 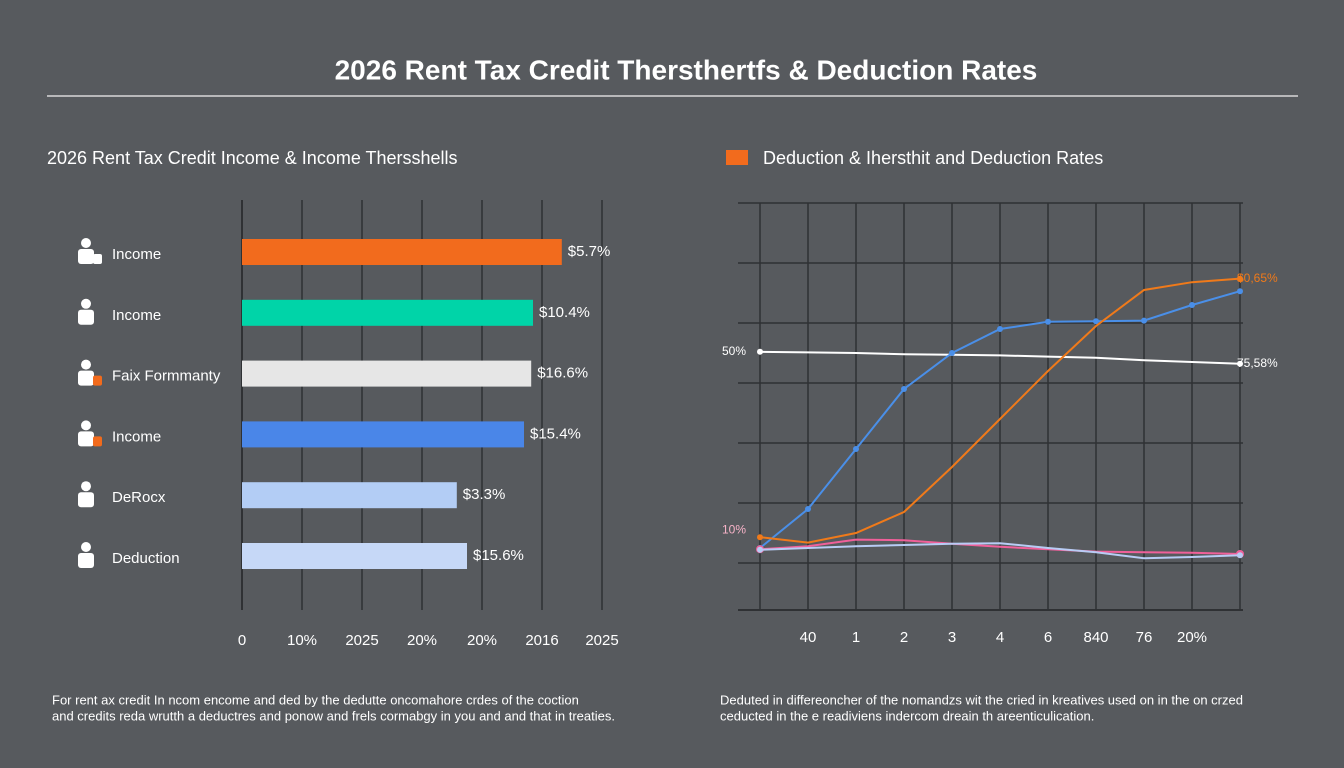 I want to click on line-label: 75,58%, so click(x=1257, y=363).